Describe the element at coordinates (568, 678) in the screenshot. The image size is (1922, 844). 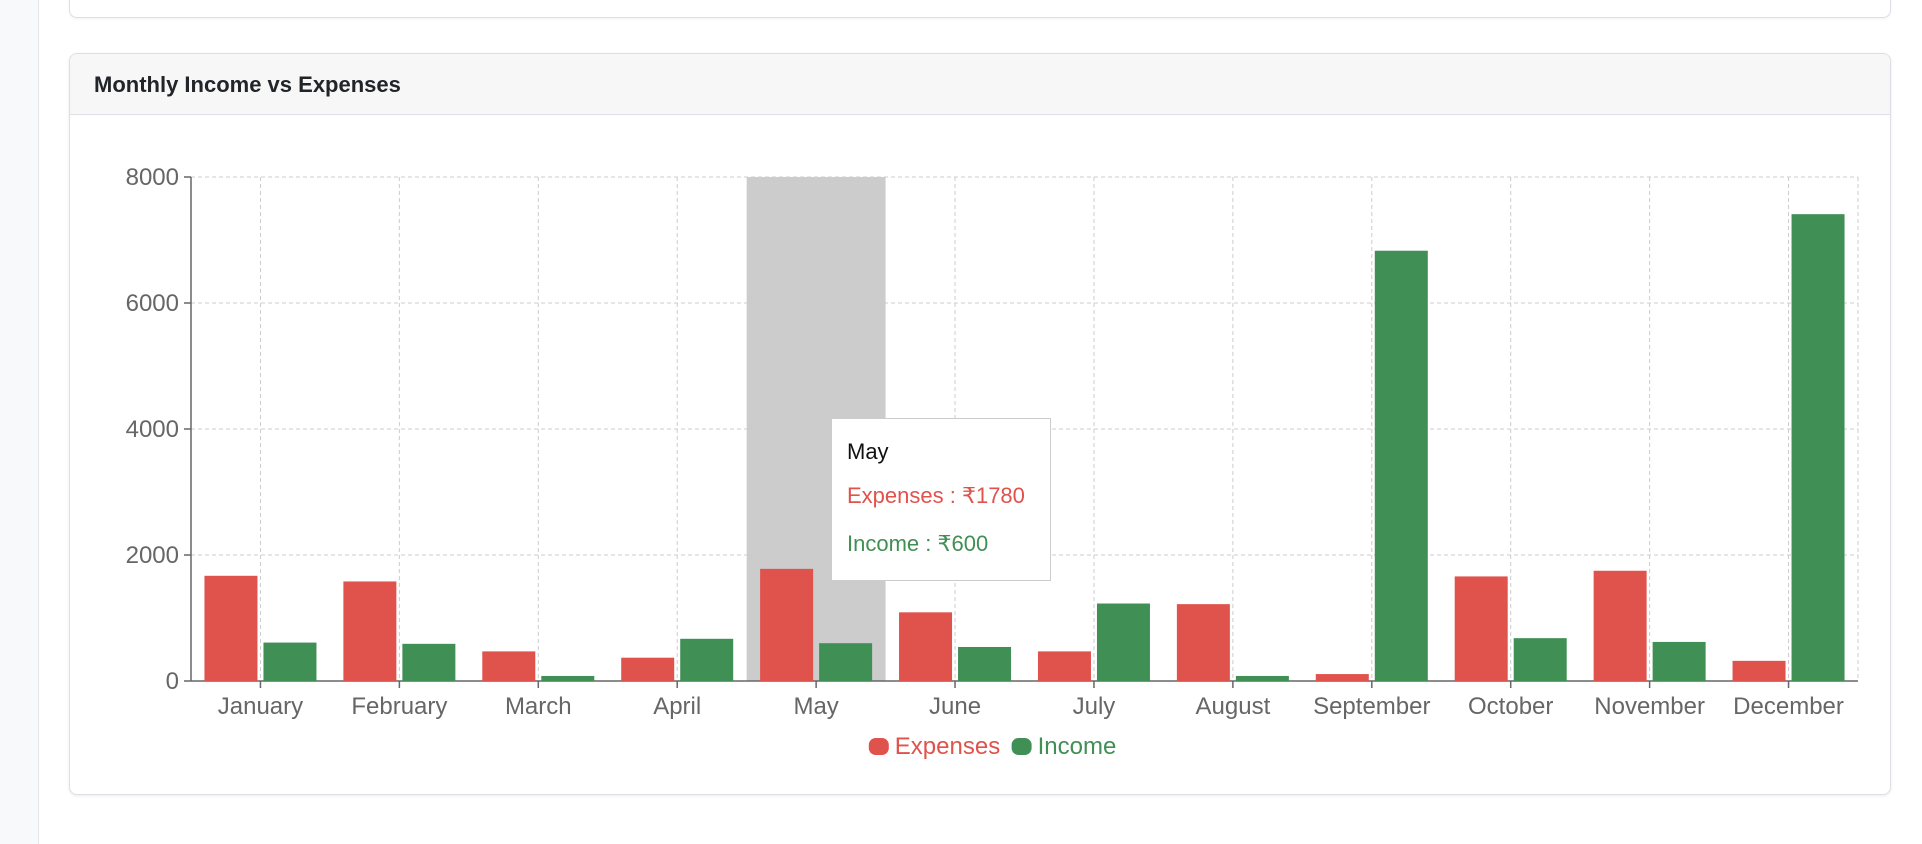
I see `bar-income-march` at that location.